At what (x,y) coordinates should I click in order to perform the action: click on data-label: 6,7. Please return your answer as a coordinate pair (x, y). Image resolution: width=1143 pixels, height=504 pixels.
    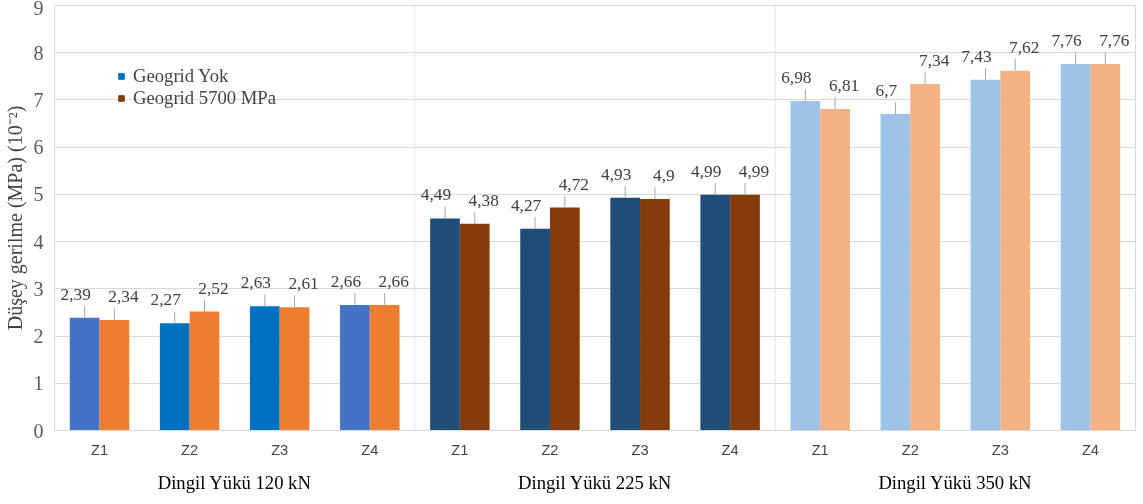
    Looking at the image, I should click on (886, 91).